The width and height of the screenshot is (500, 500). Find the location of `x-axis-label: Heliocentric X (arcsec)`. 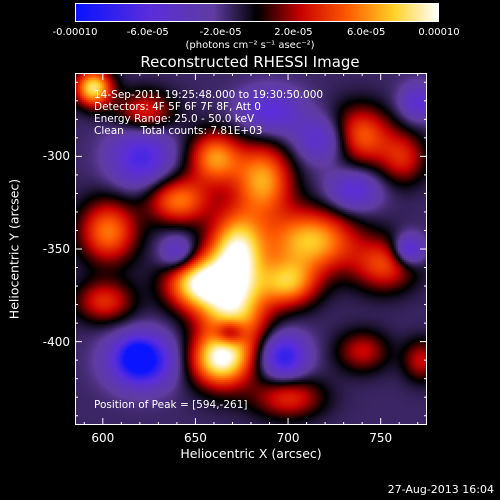

x-axis-label: Heliocentric X (arcsec) is located at coordinates (251, 453).